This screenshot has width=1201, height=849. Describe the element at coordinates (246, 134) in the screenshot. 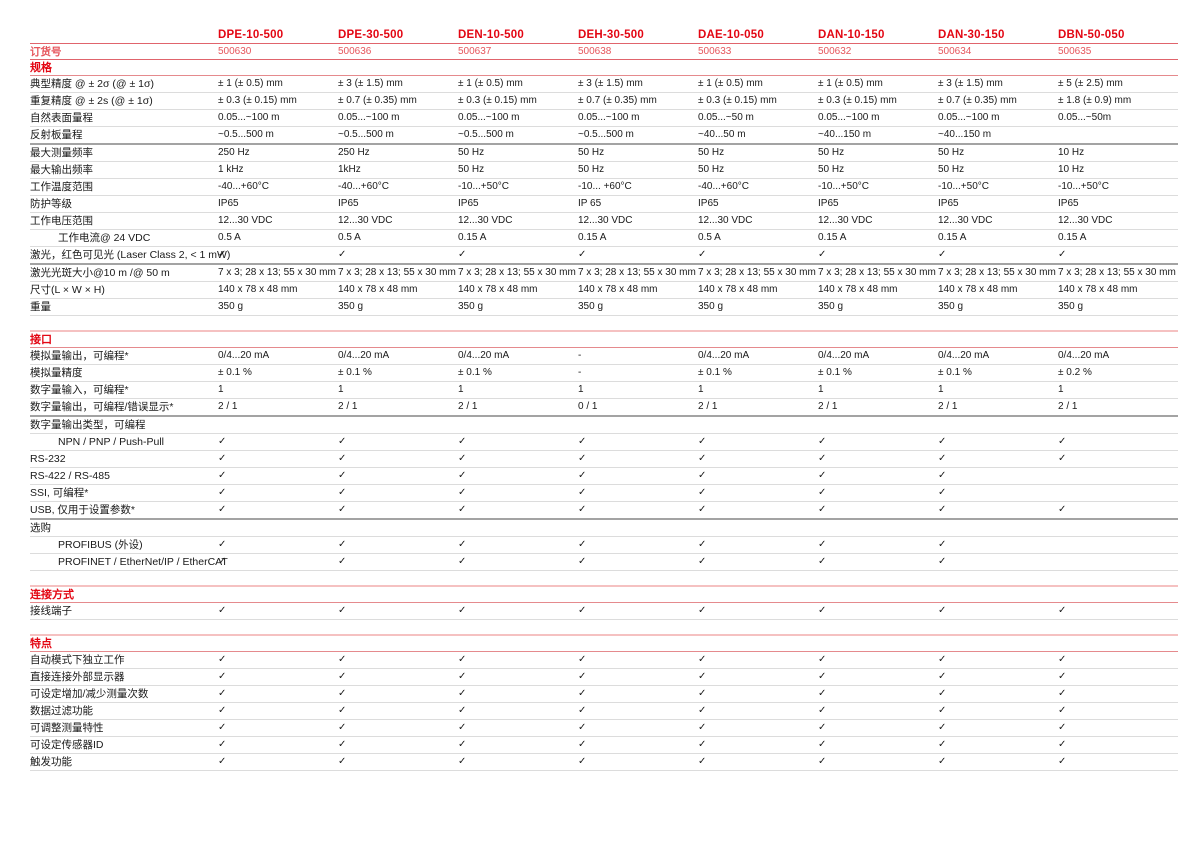

I see `spec-cell: ~0.5...500 m` at that location.